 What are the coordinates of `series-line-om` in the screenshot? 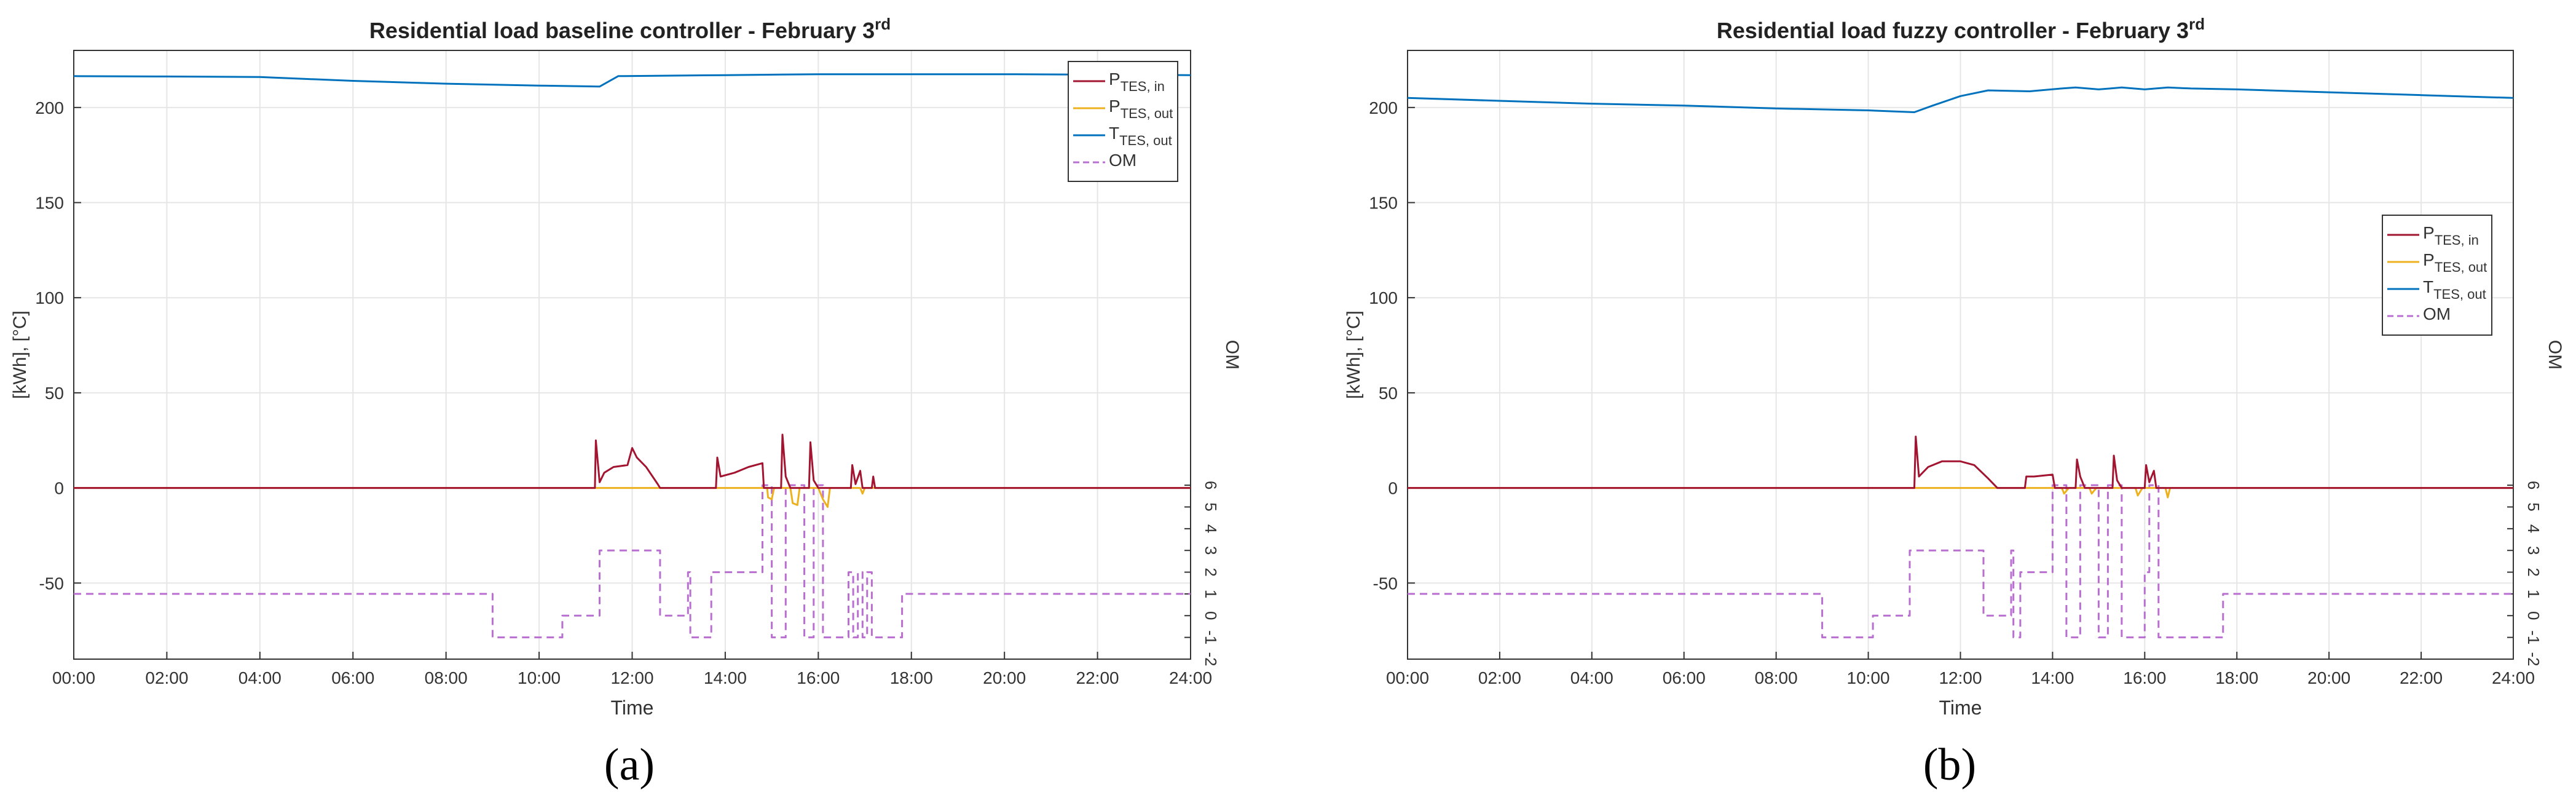 It's located at (1961, 561).